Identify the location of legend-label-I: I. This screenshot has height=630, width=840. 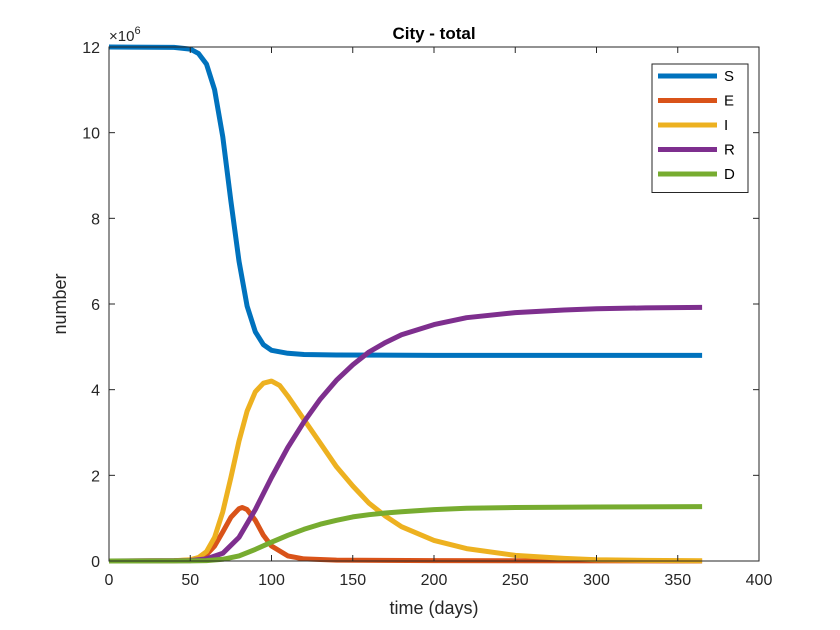
(726, 125).